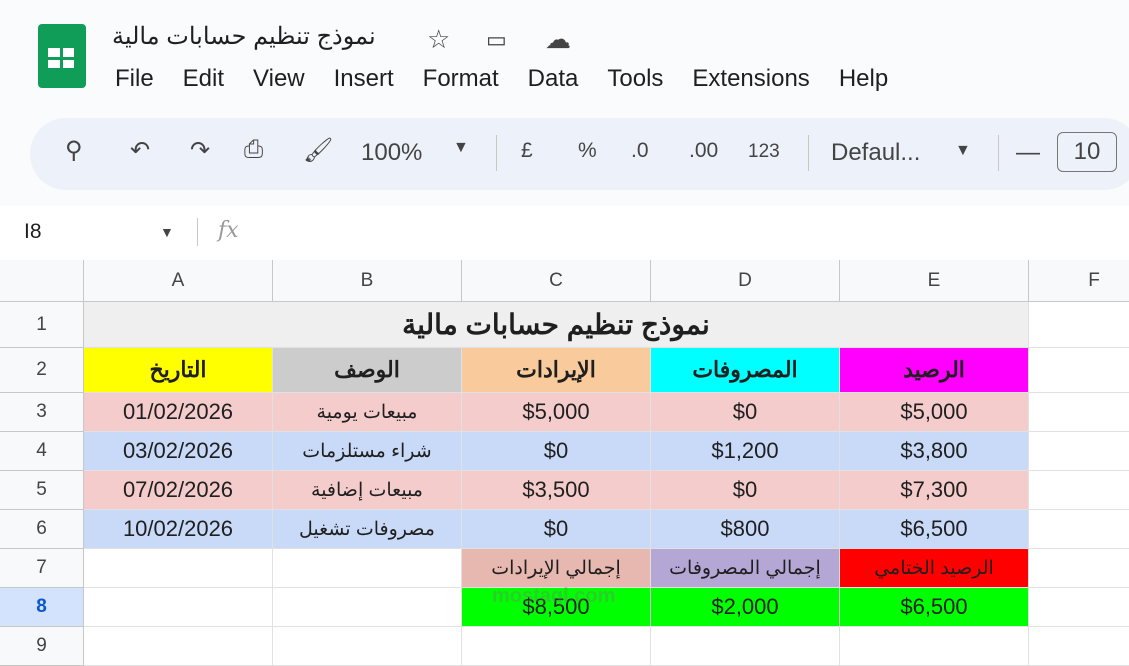  I want to click on cell-F6, so click(1079, 529).